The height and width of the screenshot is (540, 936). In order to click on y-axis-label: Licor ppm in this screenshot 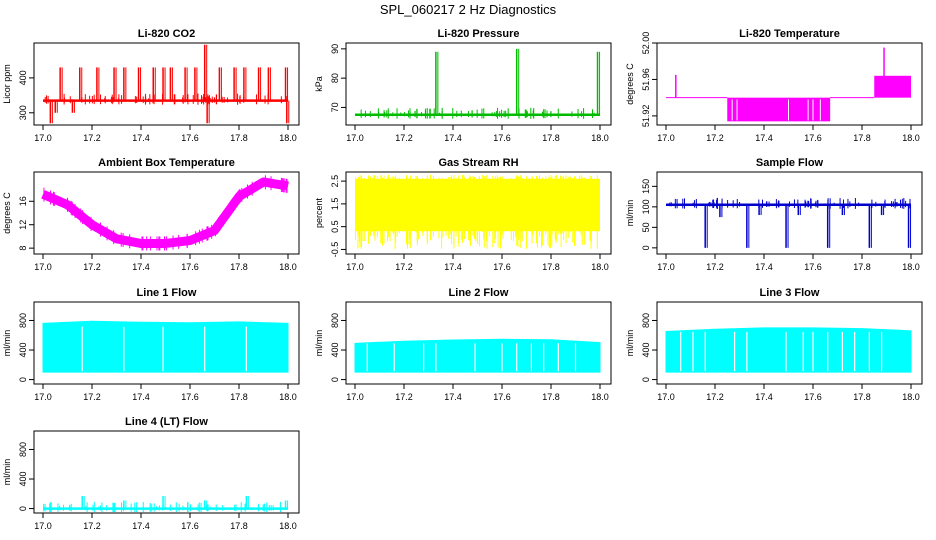, I will do `click(7, 84)`.